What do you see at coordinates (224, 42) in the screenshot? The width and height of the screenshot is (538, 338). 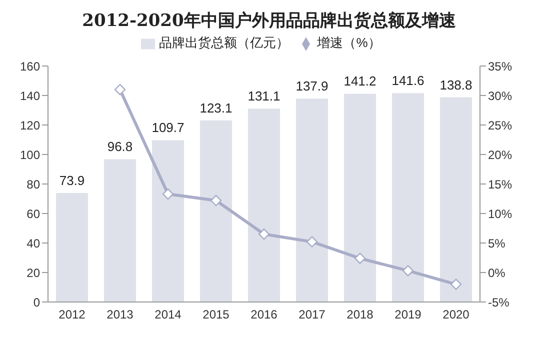 I see `legend-label: 品牌出货总额（亿元）` at bounding box center [224, 42].